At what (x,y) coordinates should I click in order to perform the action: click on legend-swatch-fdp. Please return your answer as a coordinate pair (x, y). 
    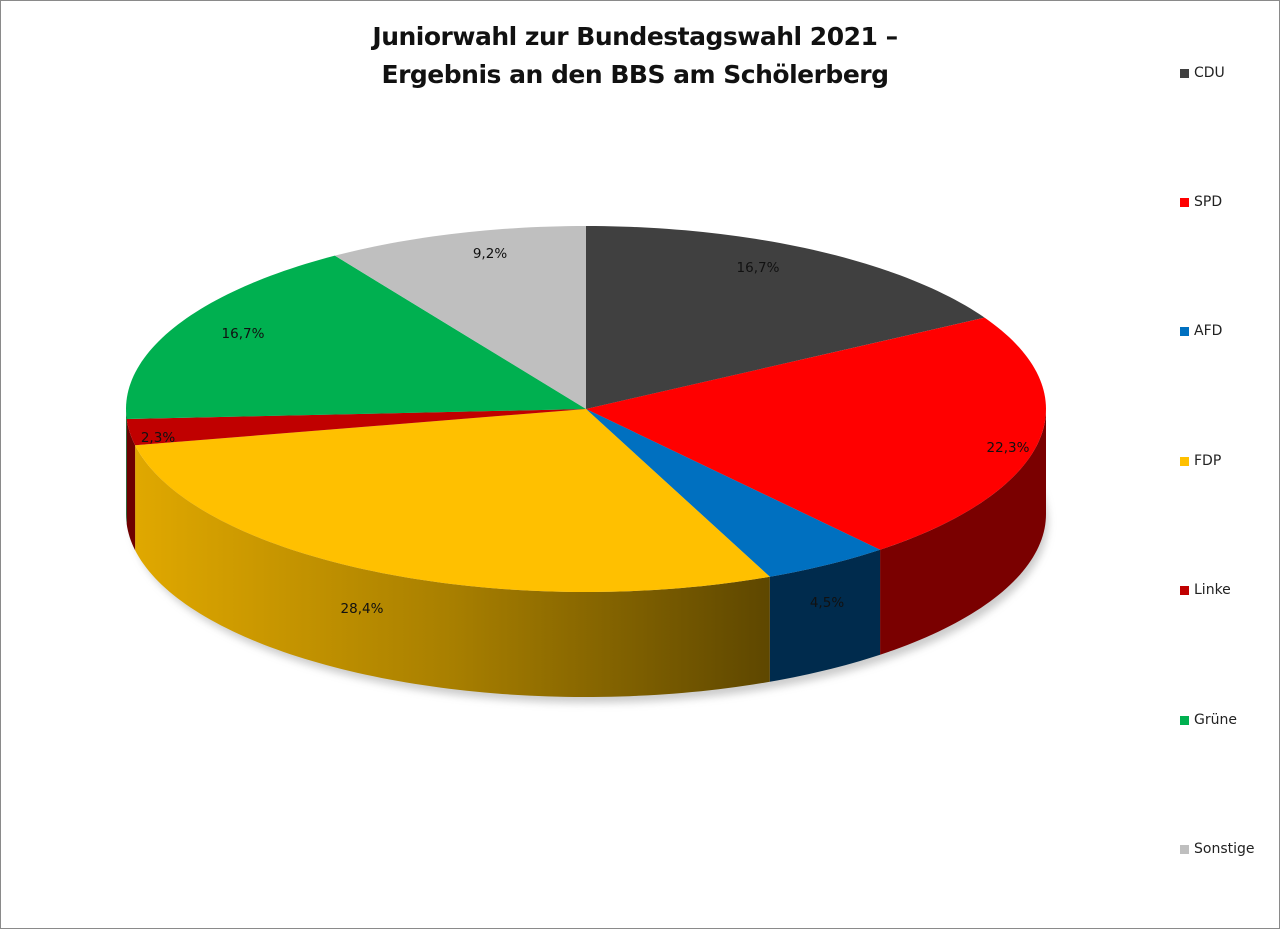
    Looking at the image, I should click on (1184, 461).